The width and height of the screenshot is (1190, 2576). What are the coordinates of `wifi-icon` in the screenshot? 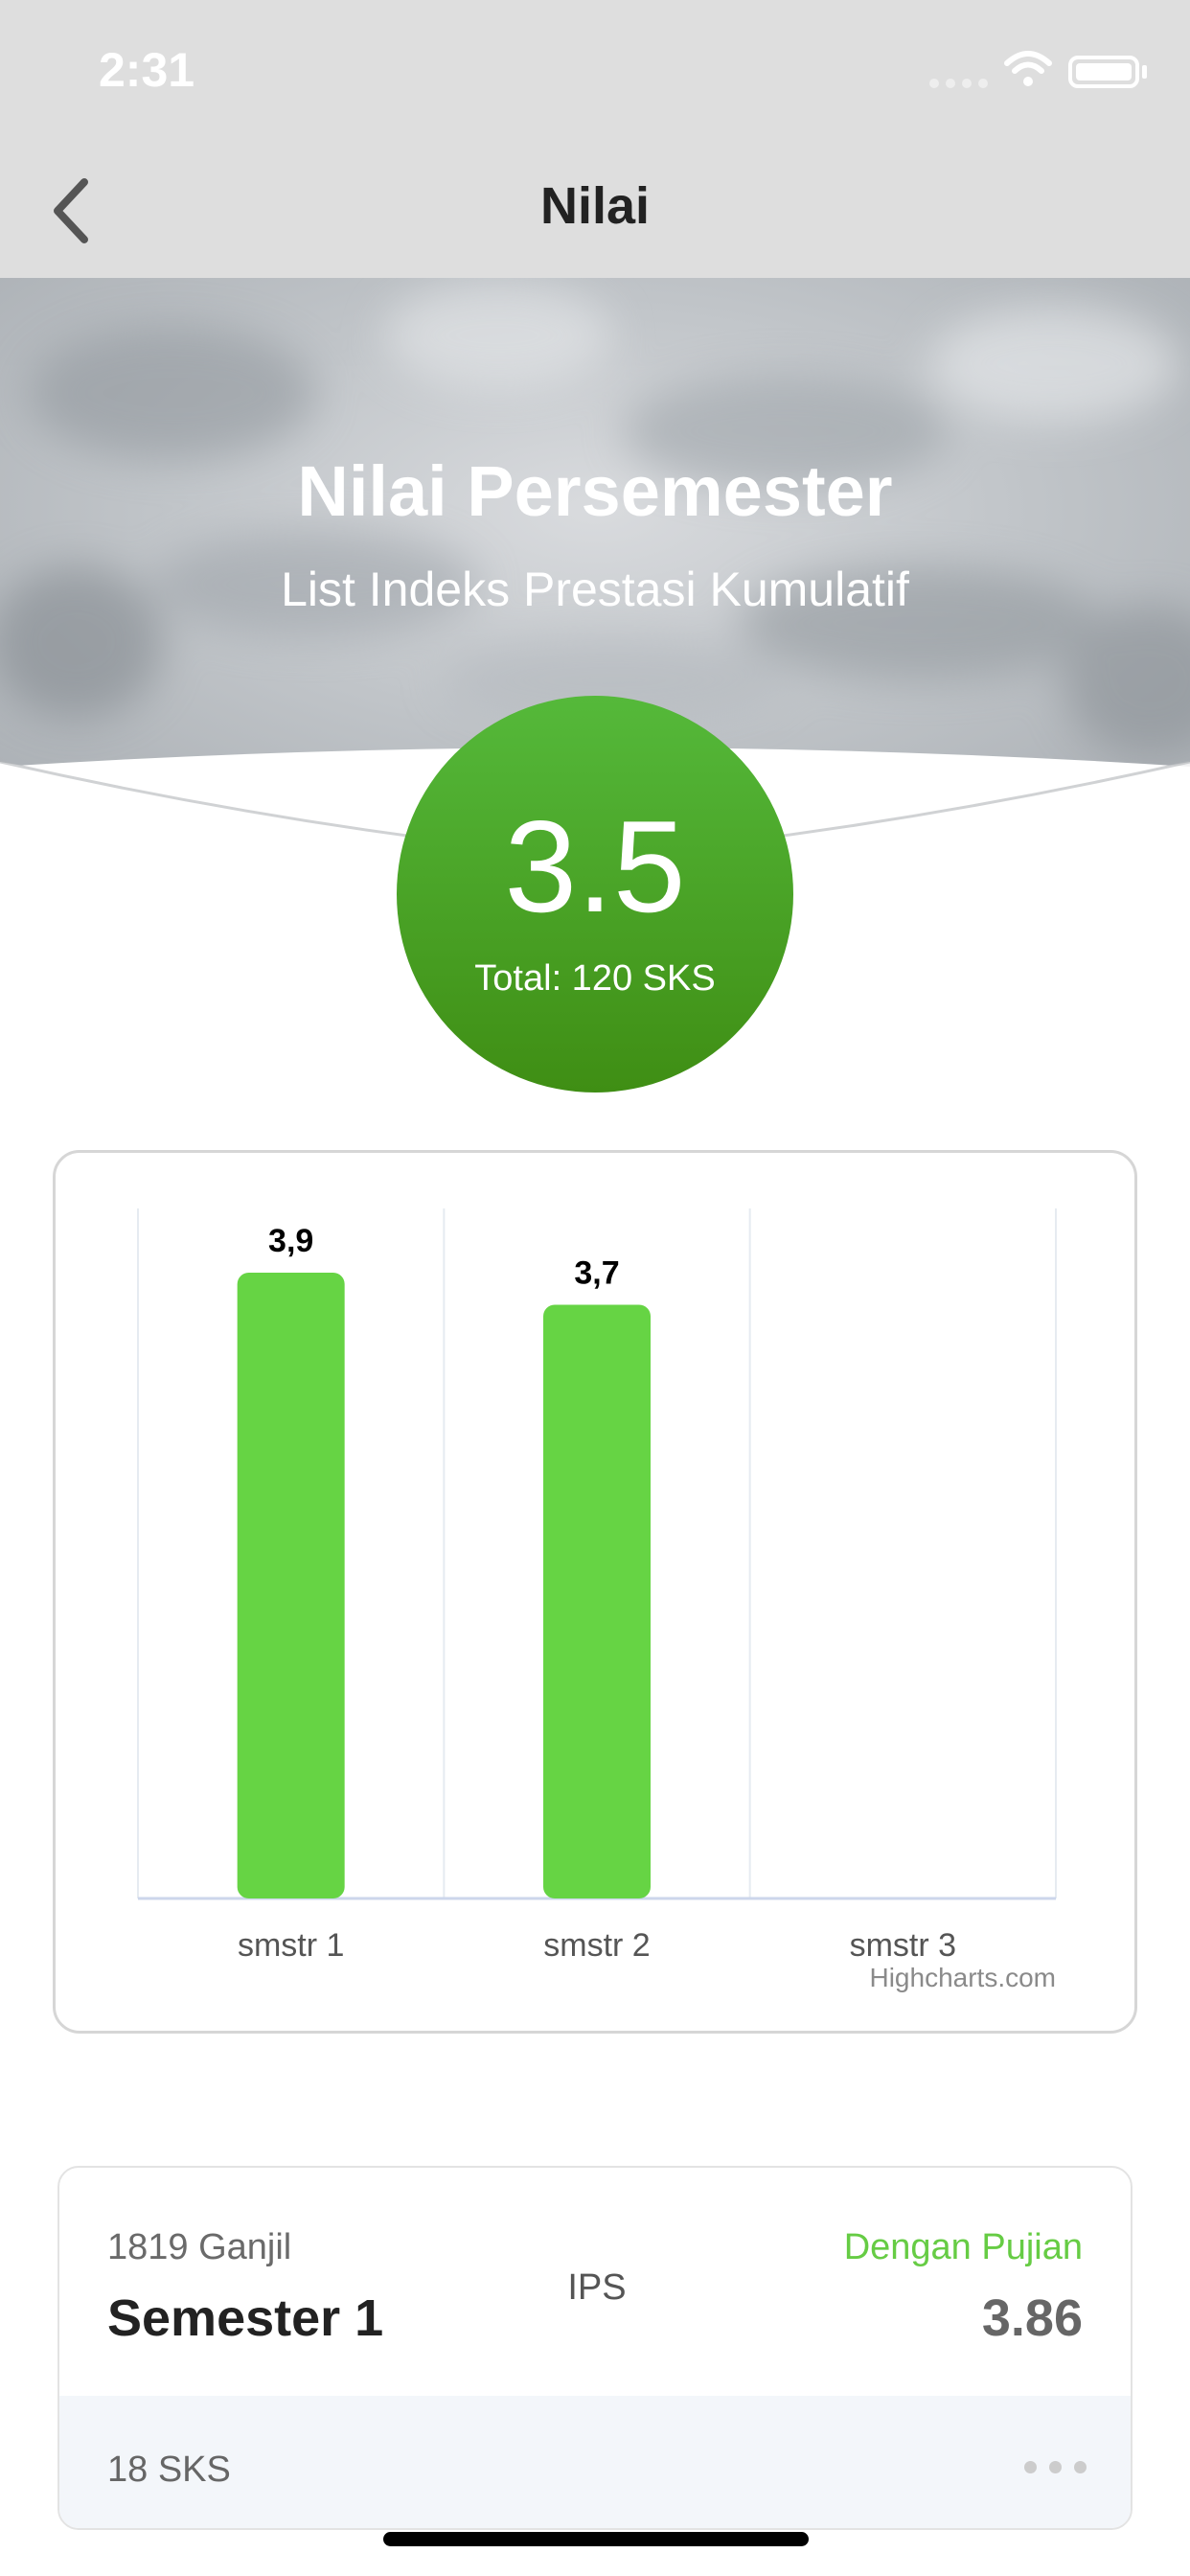 It's located at (1028, 68).